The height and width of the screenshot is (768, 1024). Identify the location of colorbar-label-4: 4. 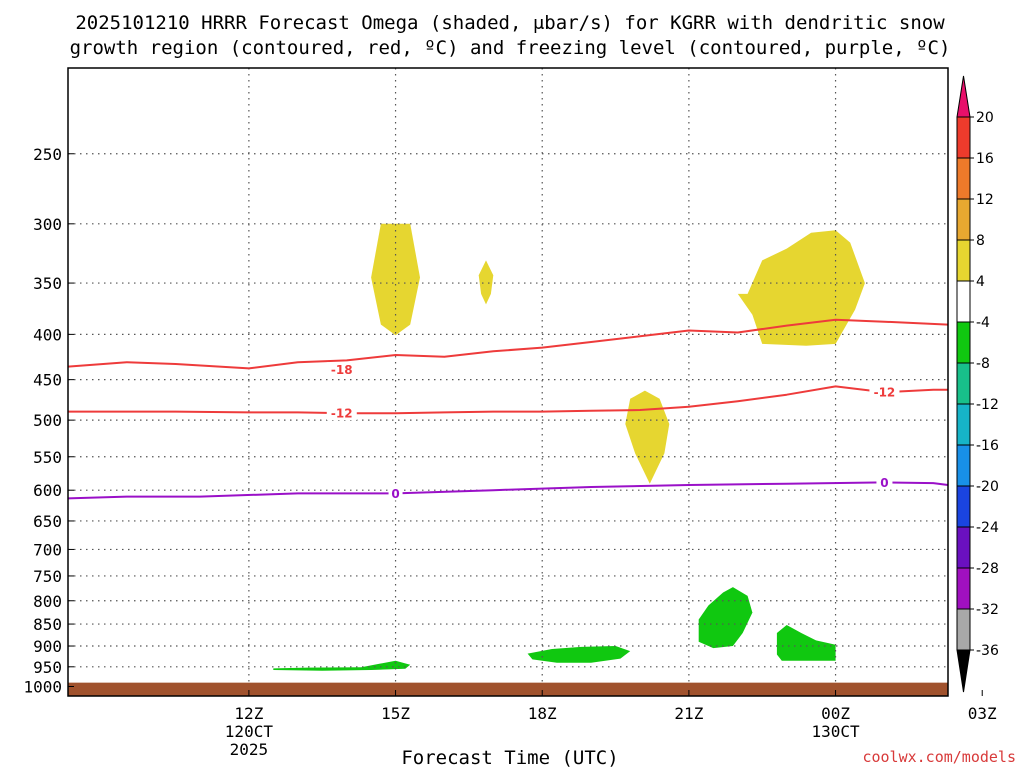
(980, 282).